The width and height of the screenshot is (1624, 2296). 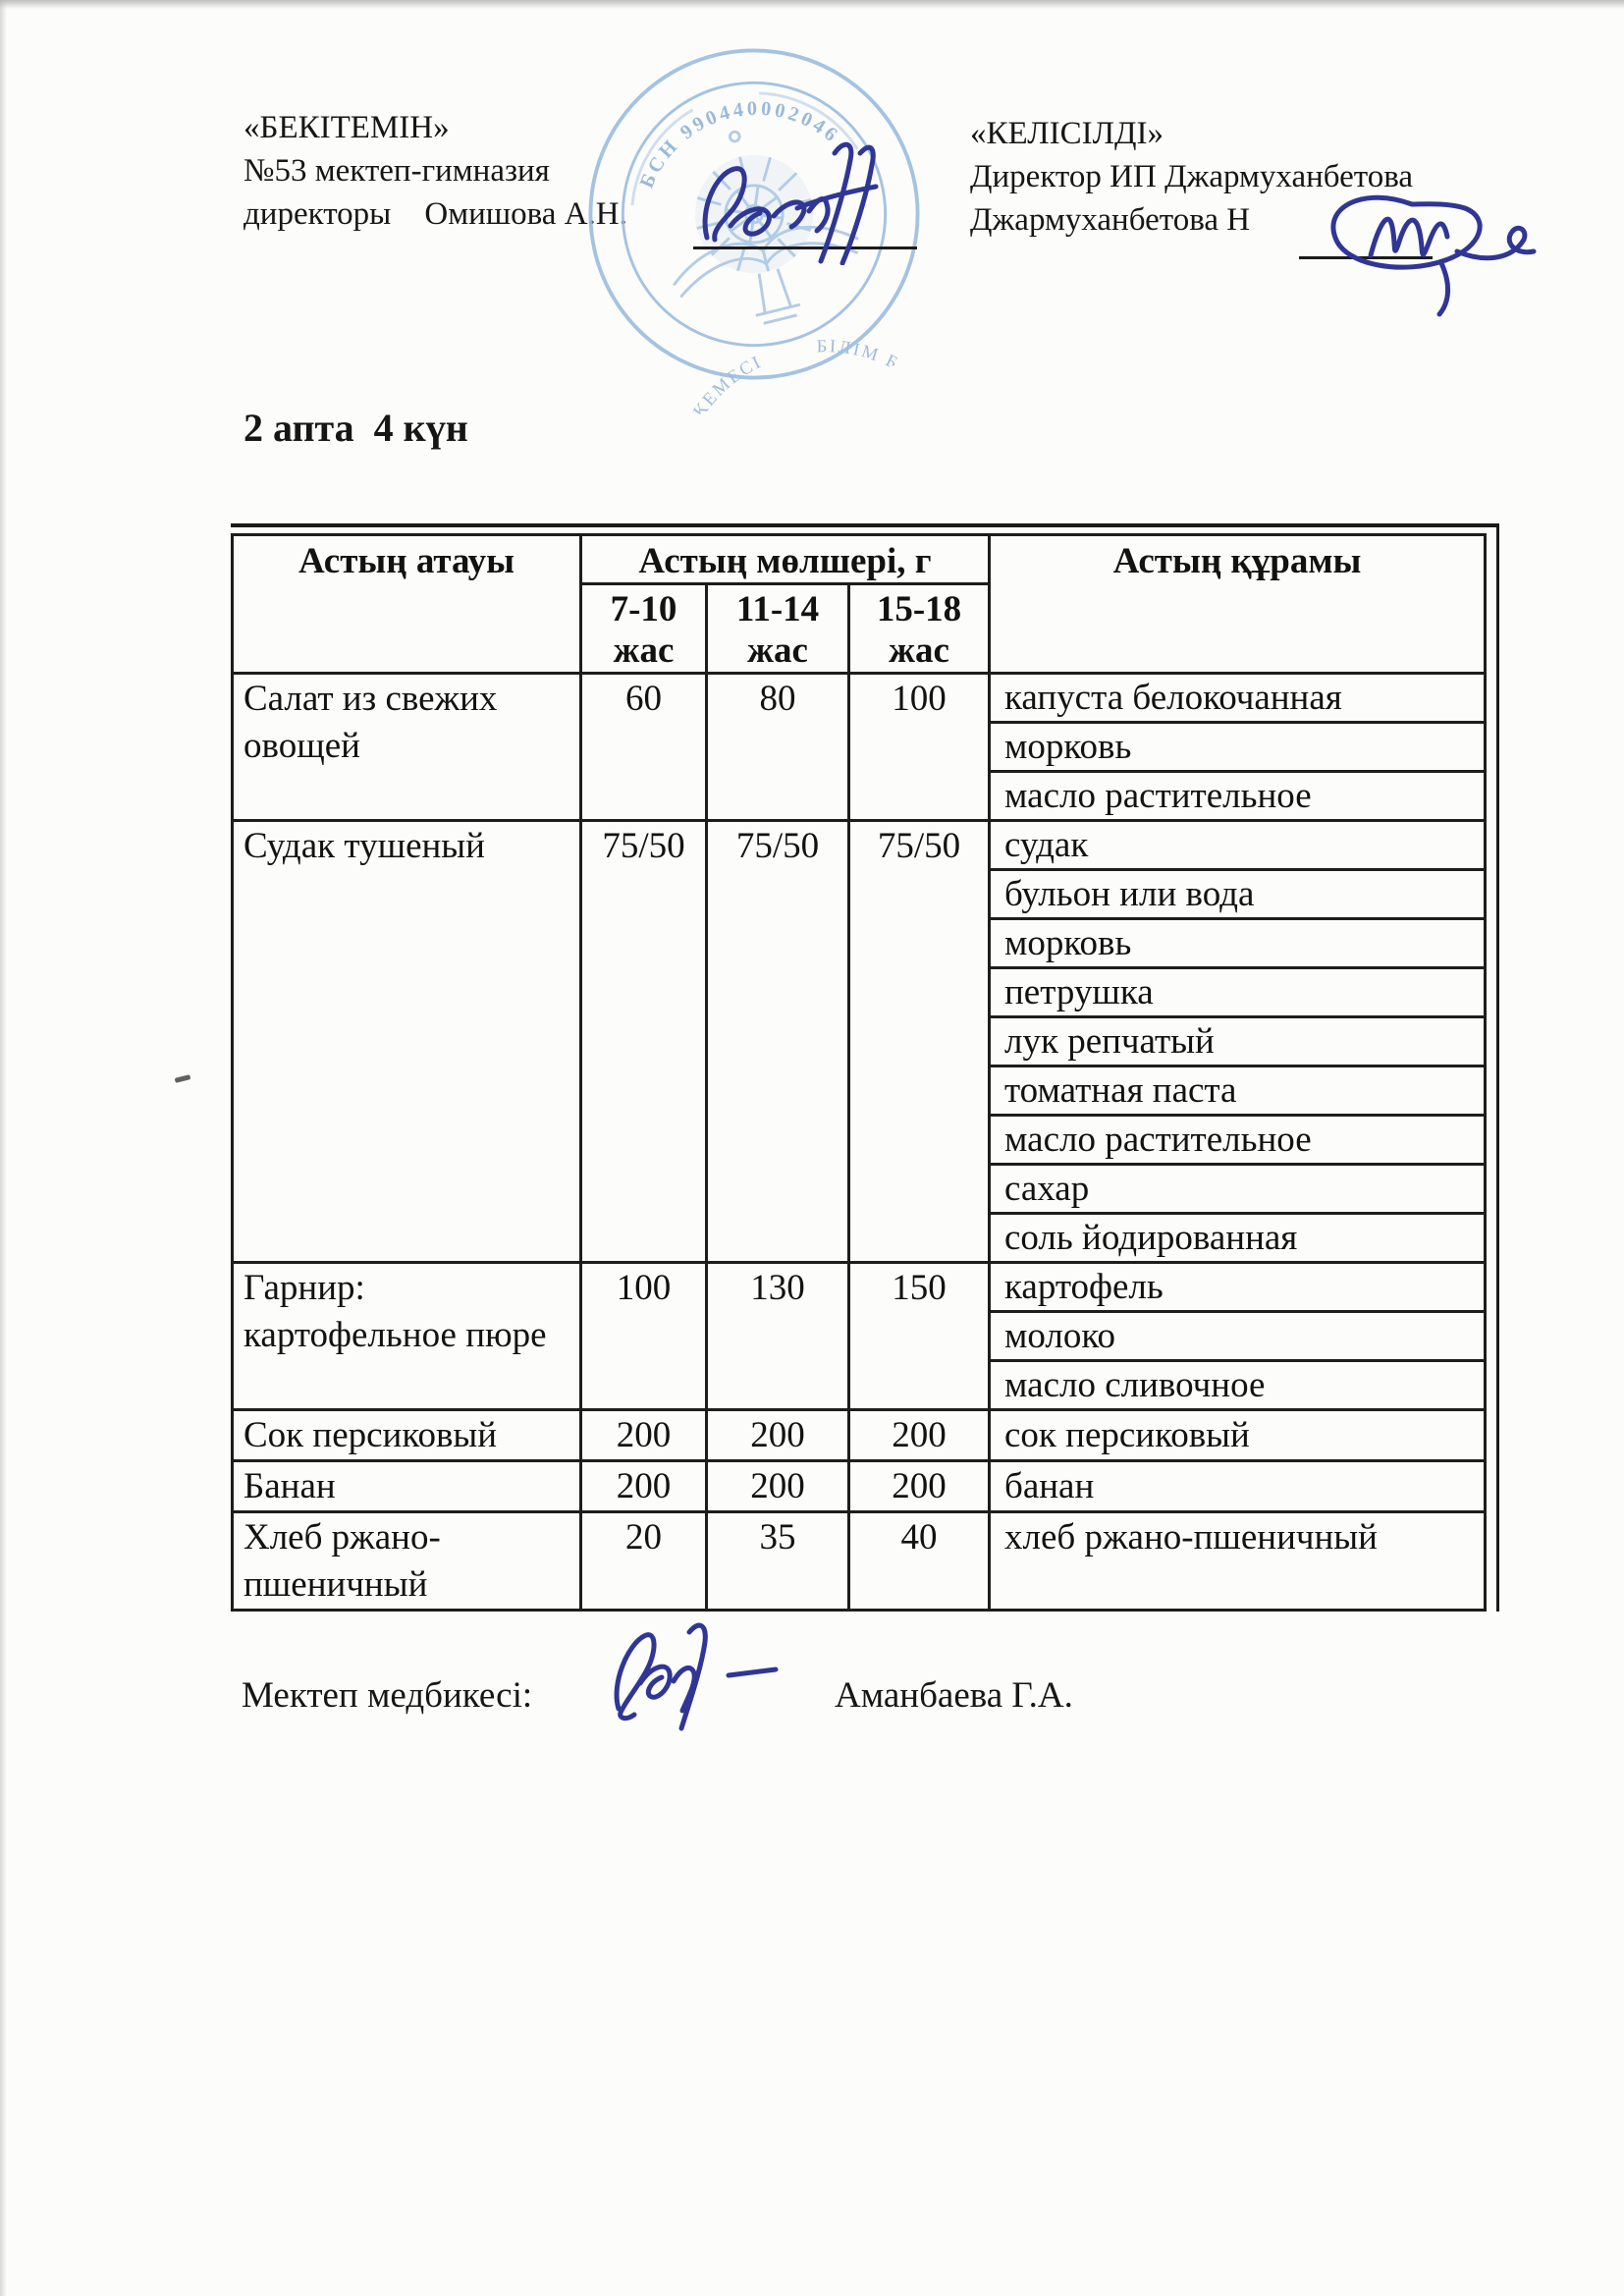 What do you see at coordinates (919, 1561) in the screenshot?
I see `amount-cell: 40` at bounding box center [919, 1561].